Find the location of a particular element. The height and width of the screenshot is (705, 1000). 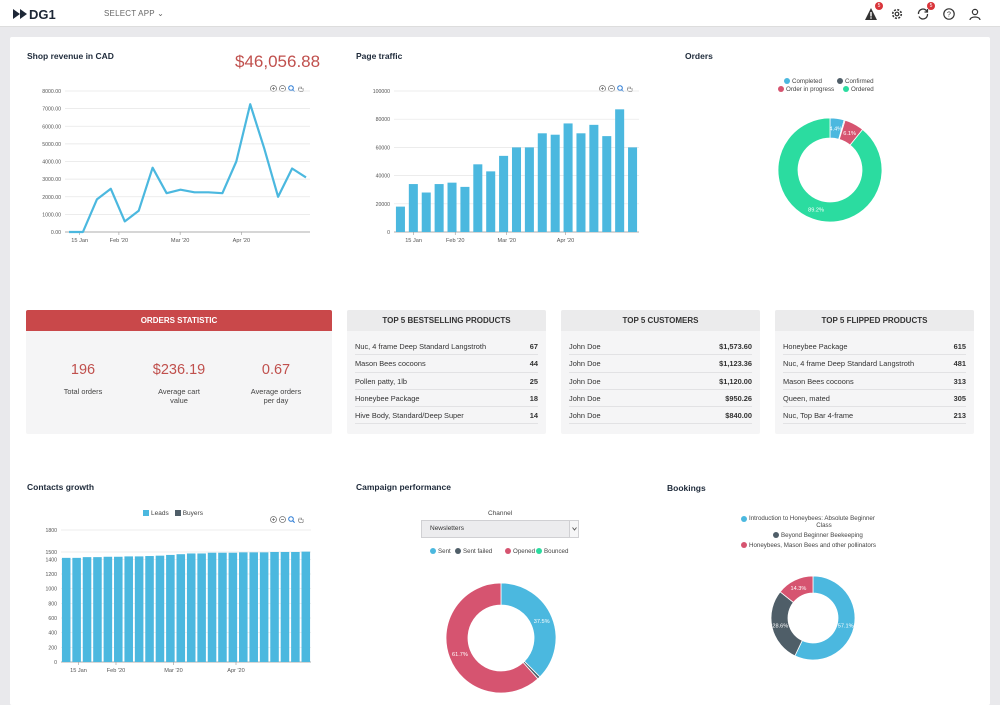

legend-label: Beyond Beginner Beekeeping is located at coordinates (822, 535).